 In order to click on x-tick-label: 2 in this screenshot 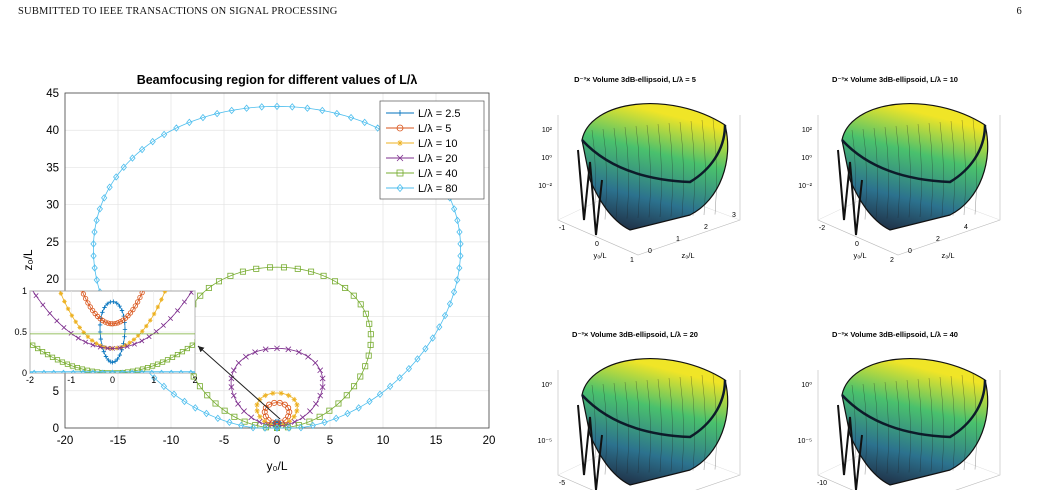, I will do `click(892, 260)`.